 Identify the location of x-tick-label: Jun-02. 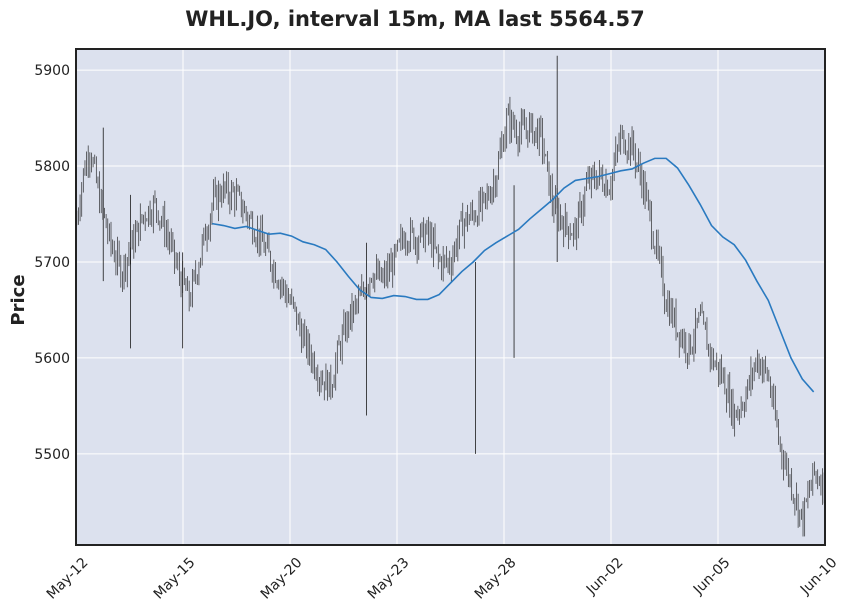
(605, 577).